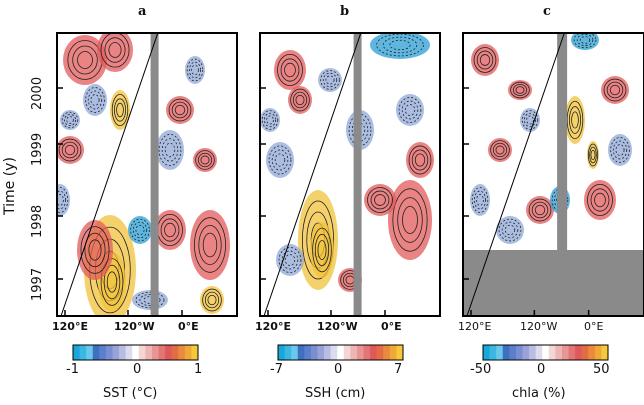 The height and width of the screenshot is (405, 644). Describe the element at coordinates (475, 326) in the screenshot. I see `xtick-c-120e: 120°E` at that location.